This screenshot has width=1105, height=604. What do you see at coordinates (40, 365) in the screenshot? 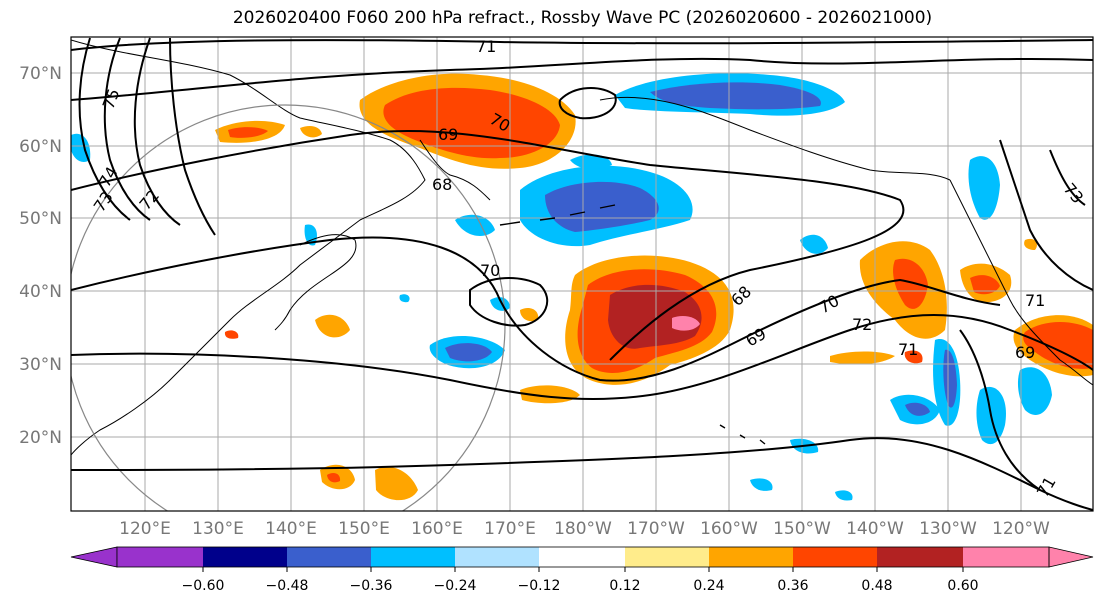
I see `lat-label: 30°N` at bounding box center [40, 365].